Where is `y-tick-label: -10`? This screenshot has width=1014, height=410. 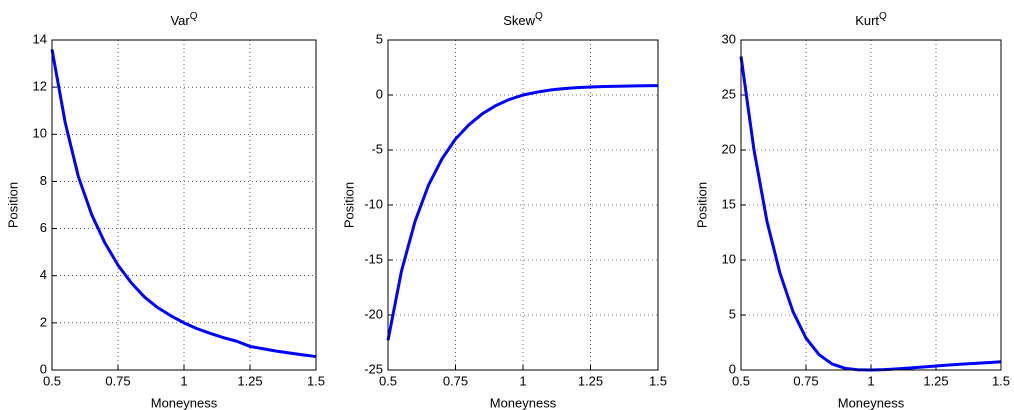 y-tick-label: -10 is located at coordinates (373, 203).